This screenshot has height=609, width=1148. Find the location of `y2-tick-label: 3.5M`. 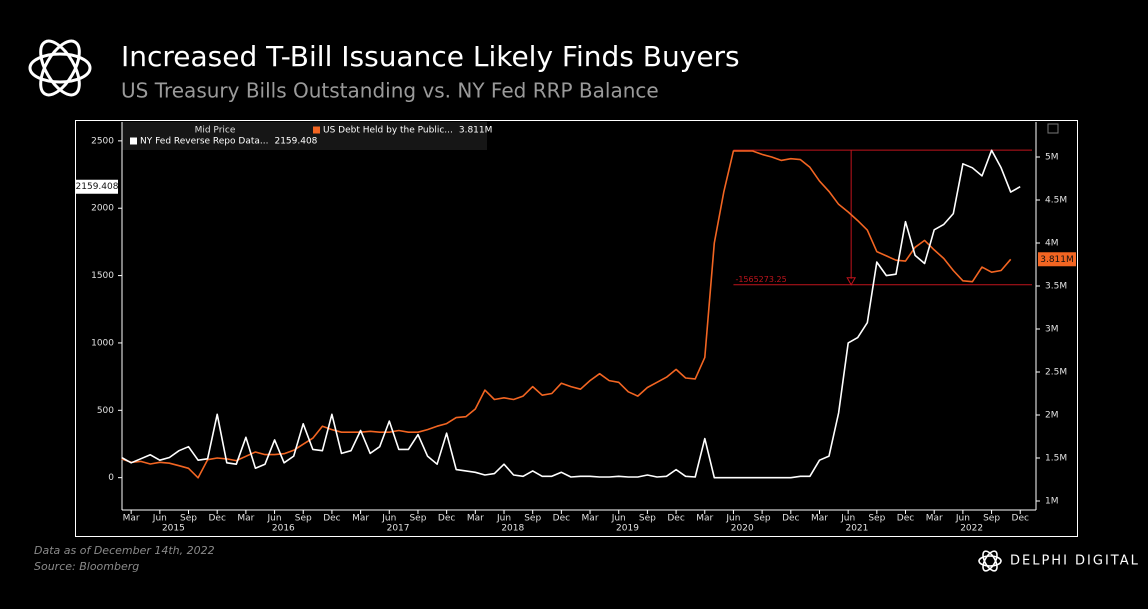

y2-tick-label: 3.5M is located at coordinates (1056, 286).